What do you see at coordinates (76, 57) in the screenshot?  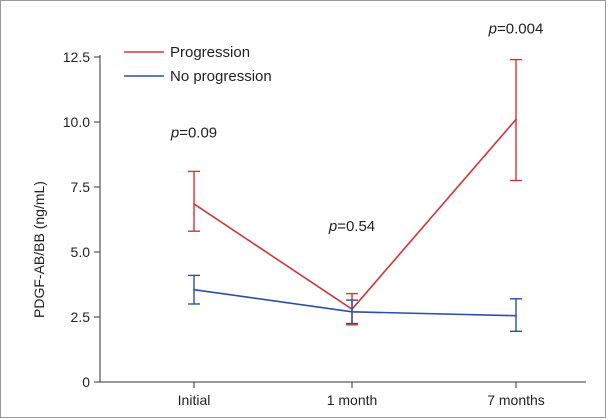 I see `y-tick-label: 12.5` at bounding box center [76, 57].